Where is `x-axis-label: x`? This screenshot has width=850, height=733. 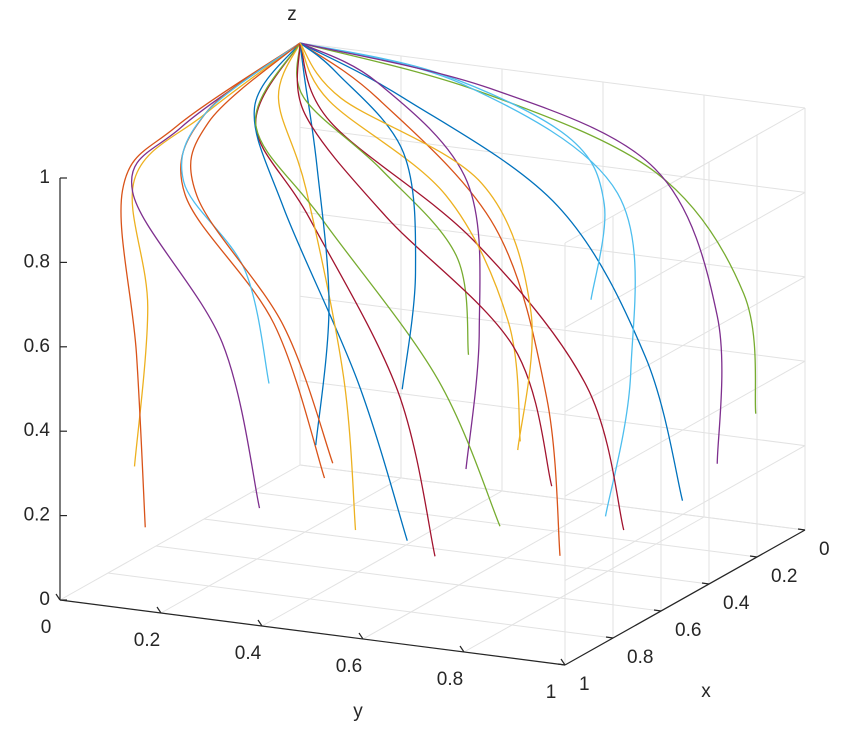 x-axis-label: x is located at coordinates (706, 691).